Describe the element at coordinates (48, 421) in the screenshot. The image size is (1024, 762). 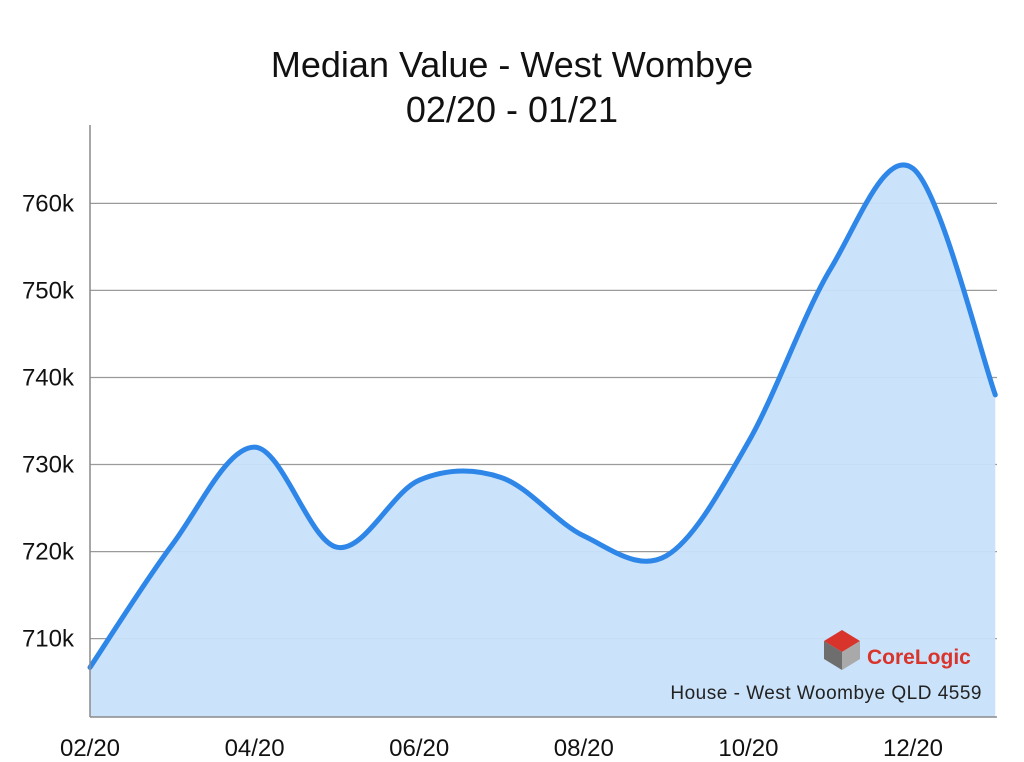
I see `y-tick-labels: 710k 720k 730k 740k 750k 760k` at that location.